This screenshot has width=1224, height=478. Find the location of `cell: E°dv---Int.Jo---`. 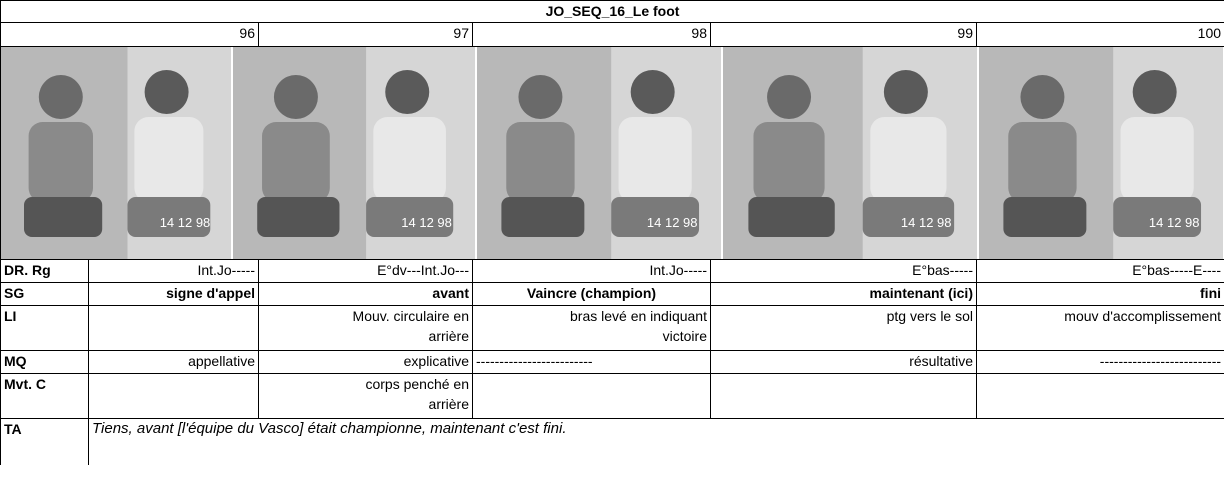

cell: E°dv---Int.Jo--- is located at coordinates (365, 271).